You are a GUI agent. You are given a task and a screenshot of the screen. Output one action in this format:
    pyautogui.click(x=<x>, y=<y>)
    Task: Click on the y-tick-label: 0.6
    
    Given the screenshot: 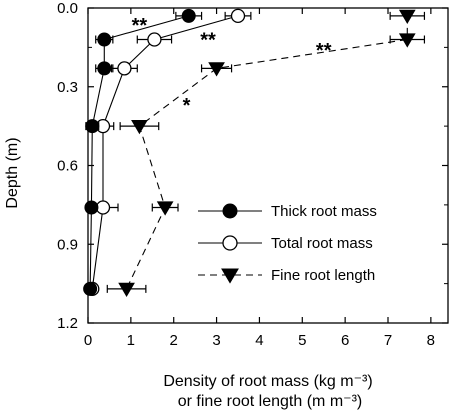 What is the action you would take?
    pyautogui.click(x=67, y=166)
    